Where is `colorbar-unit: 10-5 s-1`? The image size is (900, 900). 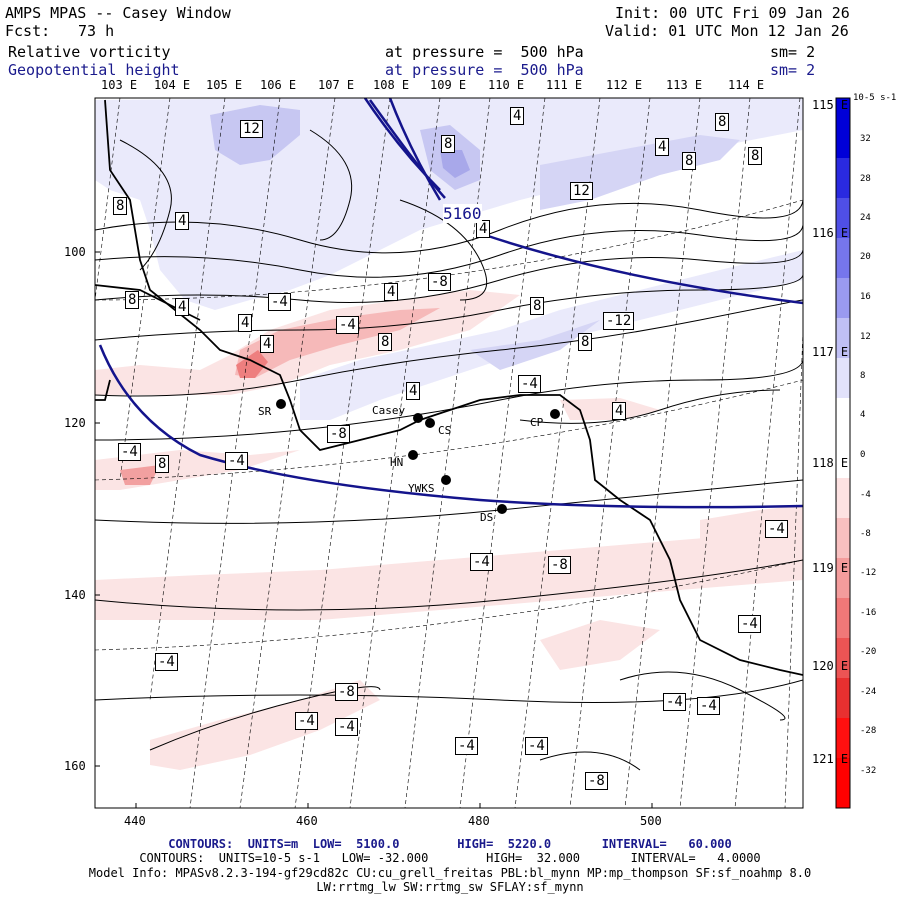
colorbar-unit: 10-5 s-1 is located at coordinates (875, 98).